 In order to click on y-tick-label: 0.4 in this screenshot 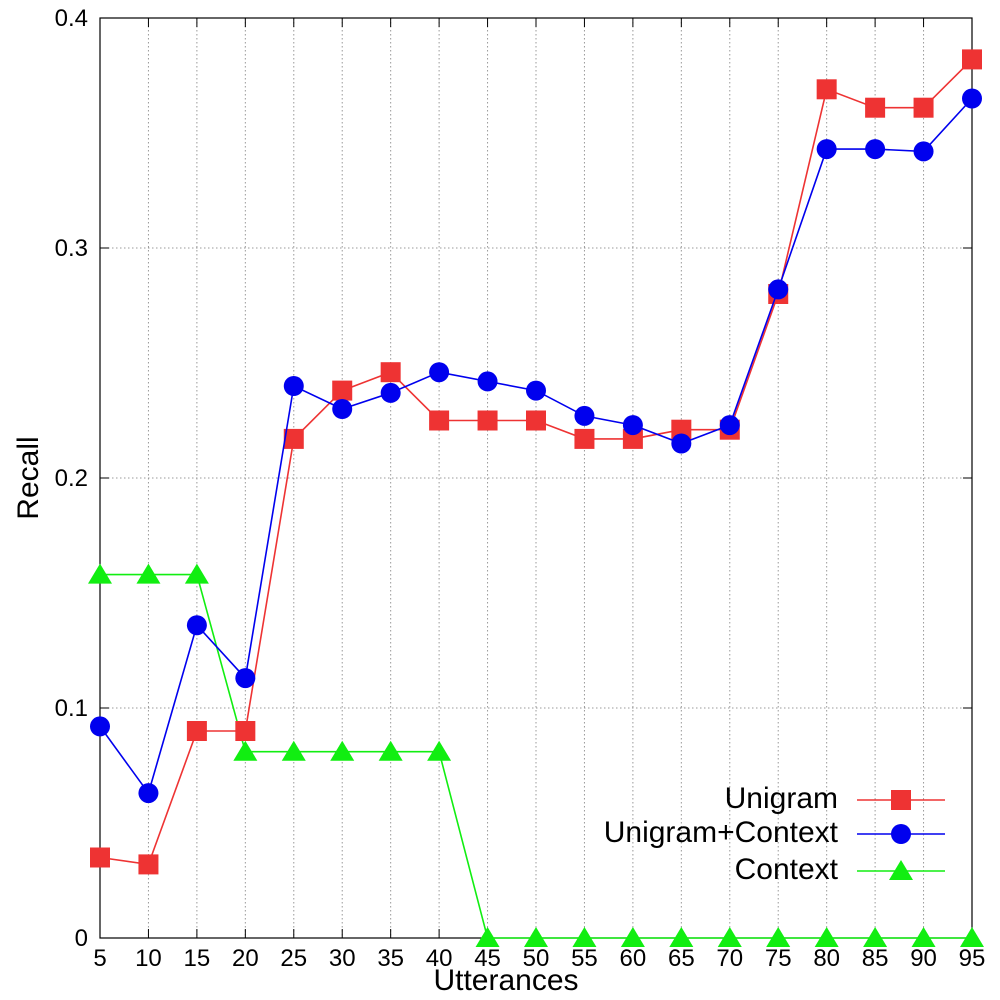, I will do `click(71, 18)`.